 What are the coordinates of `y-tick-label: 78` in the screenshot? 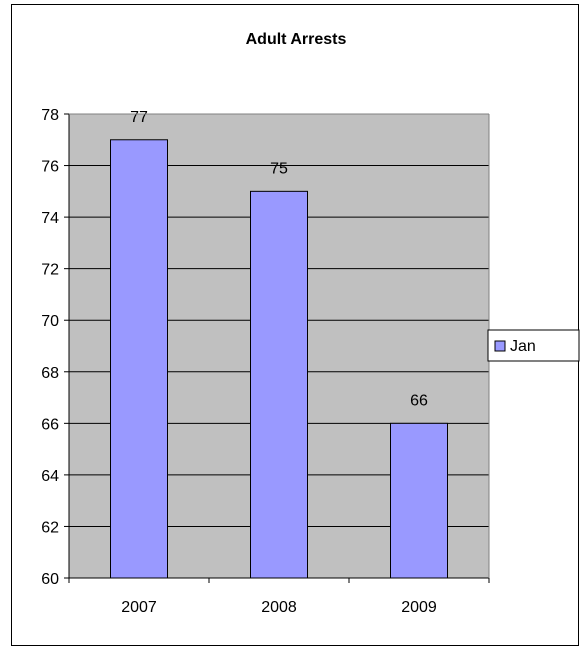 It's located at (50, 115).